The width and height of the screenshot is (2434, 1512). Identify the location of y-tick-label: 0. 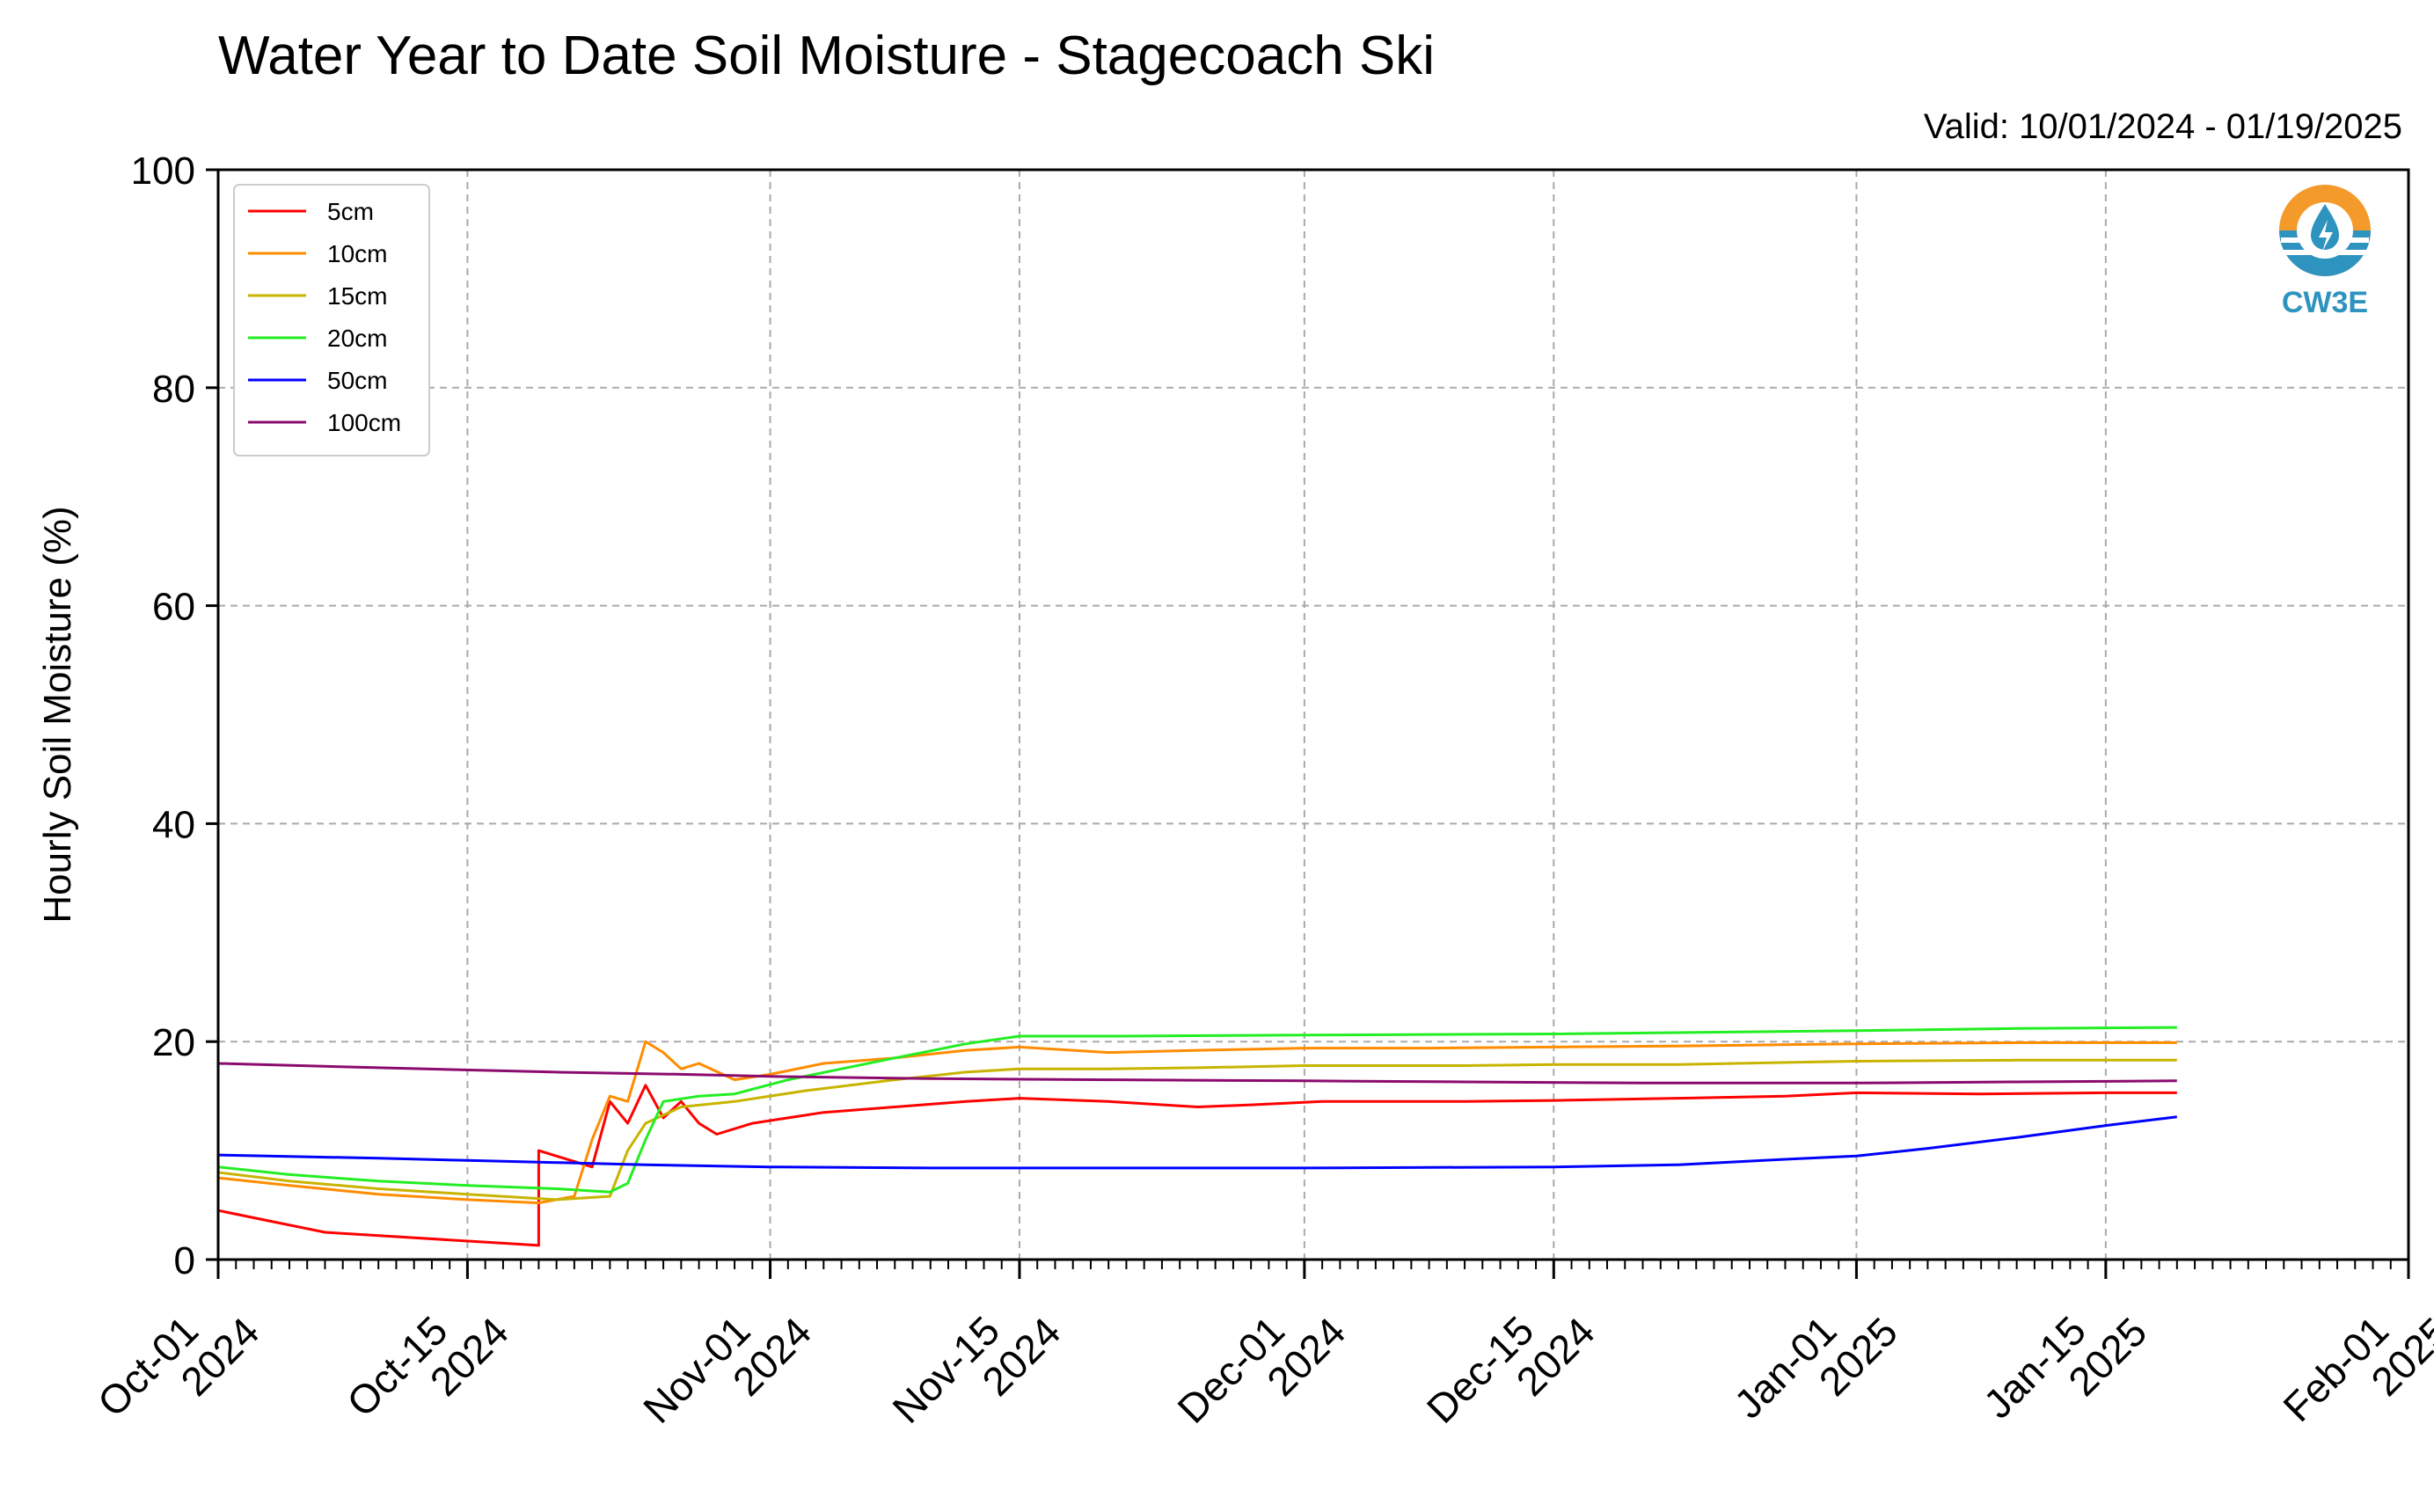
(184, 1260).